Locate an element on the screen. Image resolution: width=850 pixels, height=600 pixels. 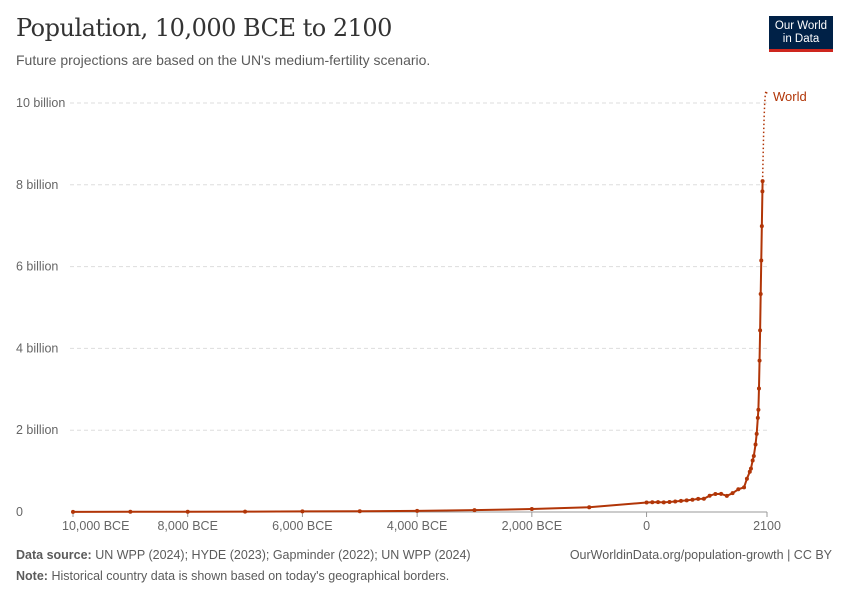
y-tick-label: 10 billion is located at coordinates (40, 103).